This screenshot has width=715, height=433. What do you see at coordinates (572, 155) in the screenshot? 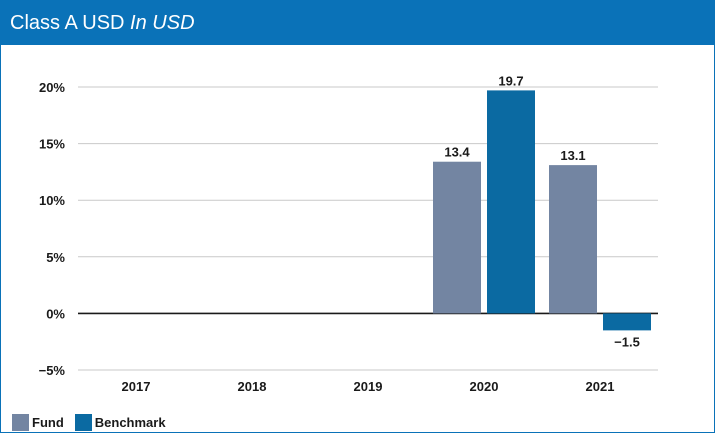
I see `data-label: 13.1` at bounding box center [572, 155].